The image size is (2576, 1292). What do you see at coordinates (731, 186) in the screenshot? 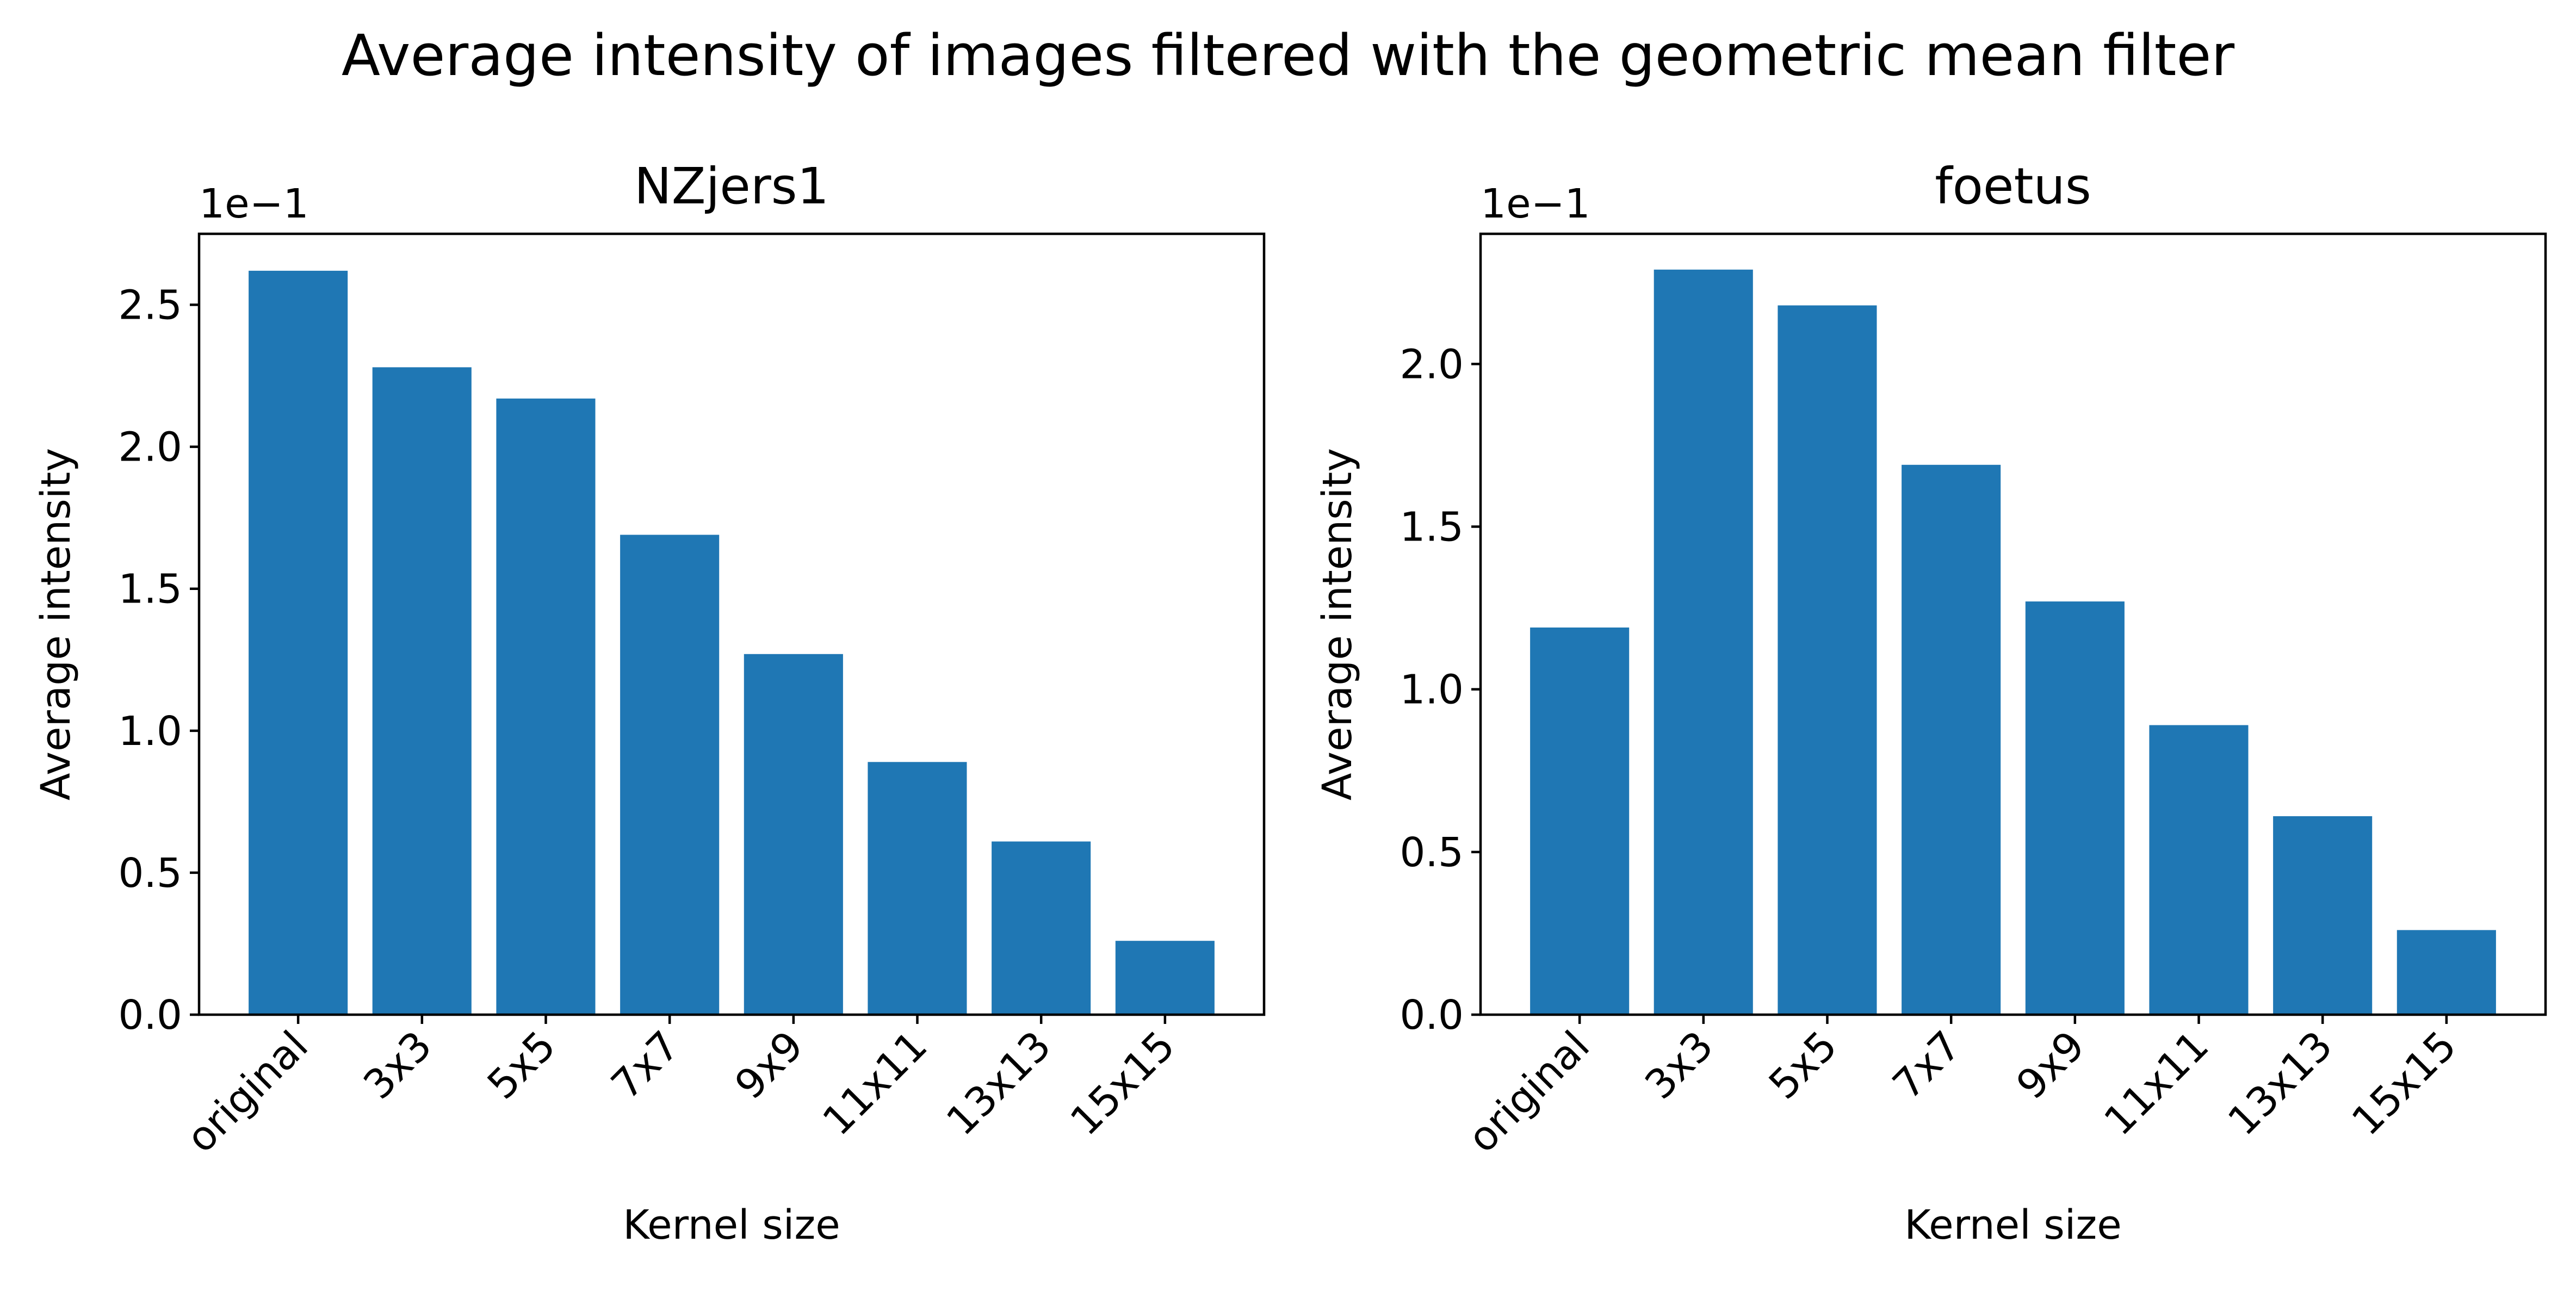
I see `chart-title: NZjers1` at bounding box center [731, 186].